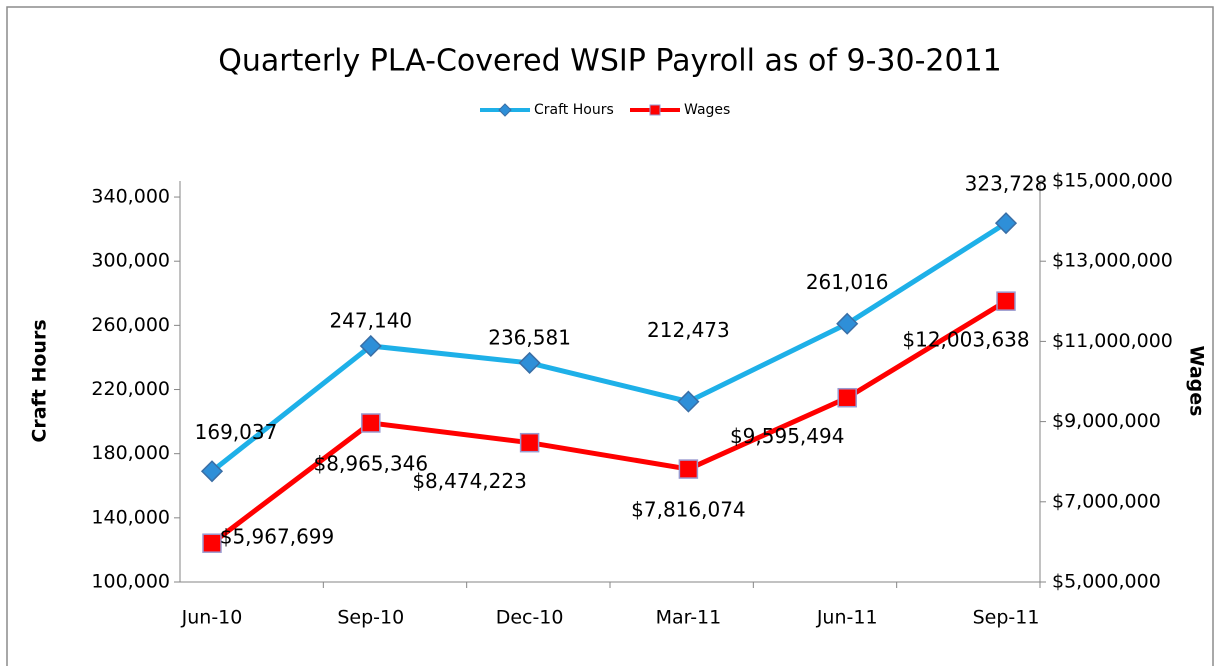  Describe the element at coordinates (689, 618) in the screenshot. I see `x-tick-label: Mar-11` at that location.